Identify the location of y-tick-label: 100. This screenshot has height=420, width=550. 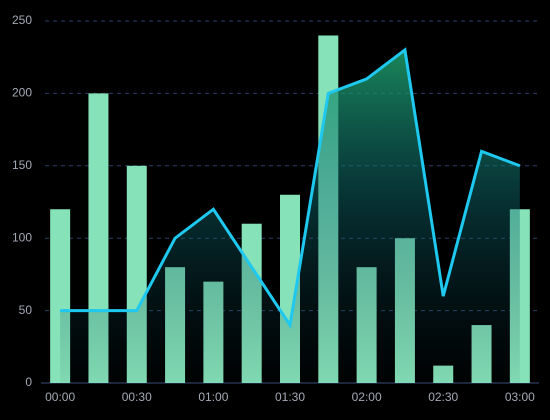
(22, 237).